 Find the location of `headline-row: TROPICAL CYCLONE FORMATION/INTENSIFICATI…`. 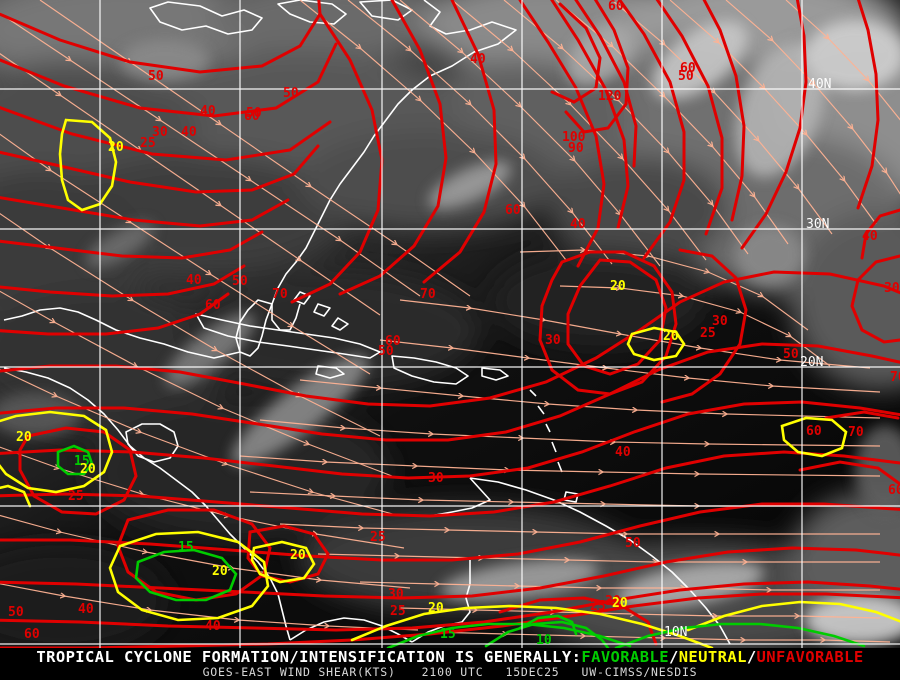

headline-row: TROPICAL CYCLONE FORMATION/INTENSIFICATI… is located at coordinates (450, 657).